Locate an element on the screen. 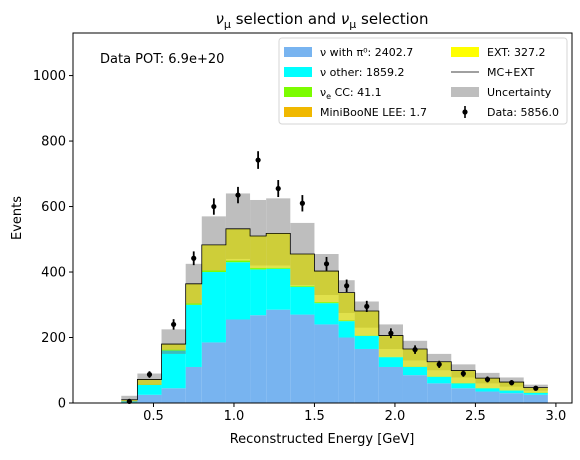 This screenshot has height=460, width=580. pot-annotation: Data POT: 6.9e+20 is located at coordinates (162, 59).